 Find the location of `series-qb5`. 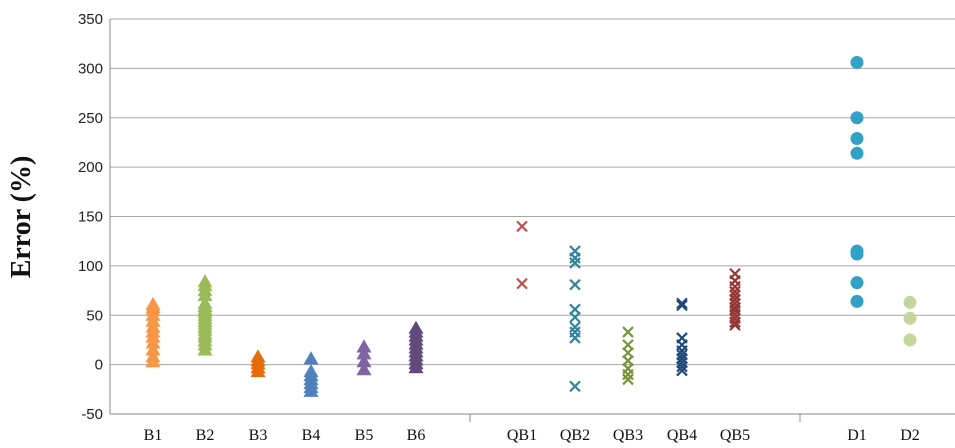

series-qb5 is located at coordinates (735, 299).